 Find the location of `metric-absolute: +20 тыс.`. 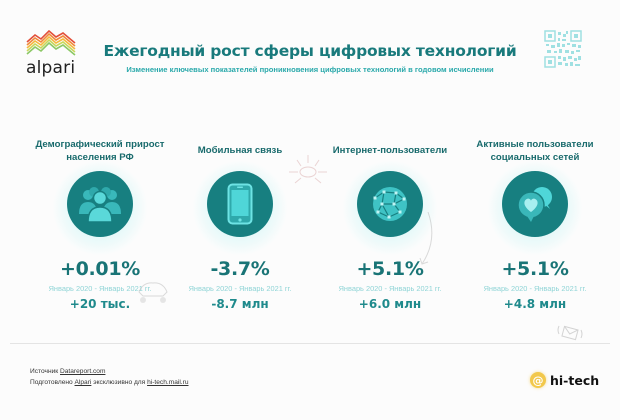

metric-absolute: +20 тыс. is located at coordinates (100, 304).